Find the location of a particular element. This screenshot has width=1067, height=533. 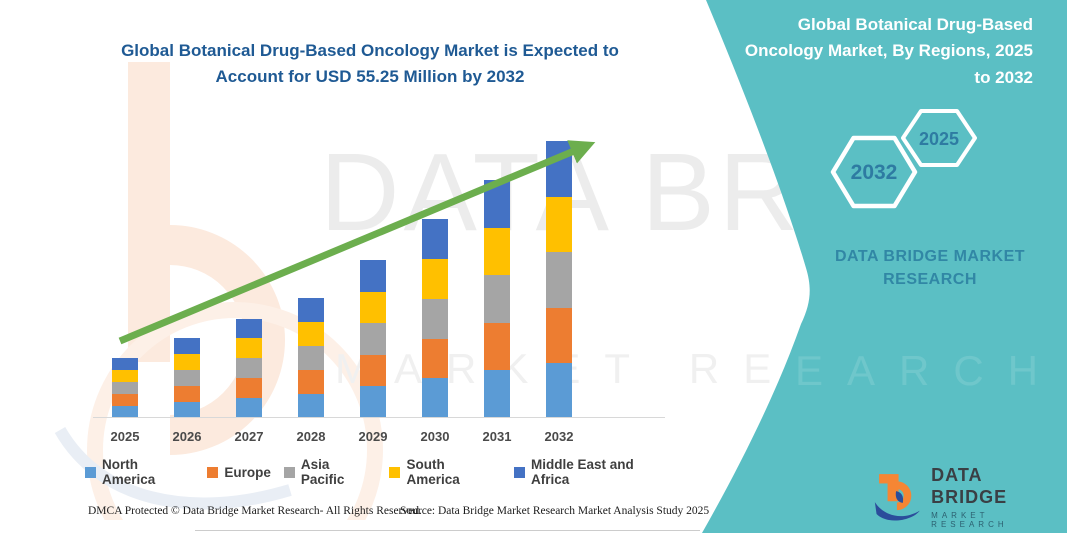

brand-text: DATA BRIDGE MARKET RESEARCH is located at coordinates (992, 496).